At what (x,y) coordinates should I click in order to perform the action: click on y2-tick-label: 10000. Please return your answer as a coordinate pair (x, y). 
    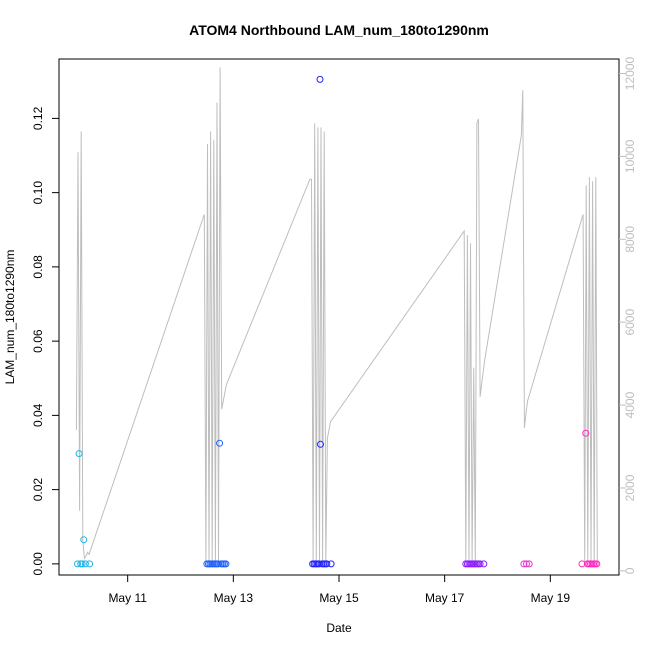
    Looking at the image, I should click on (630, 156).